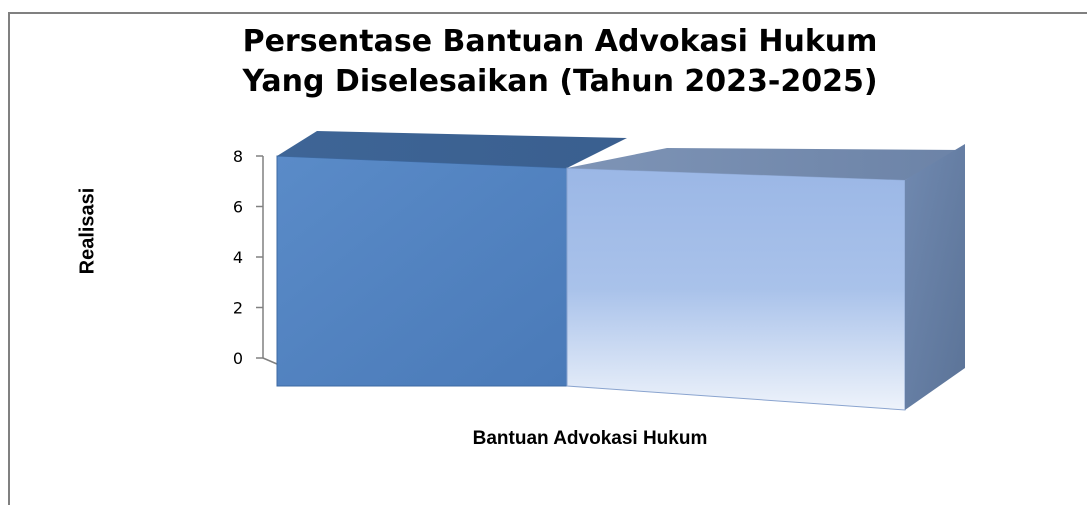 The image size is (1087, 505). I want to click on chart-title-line-1: Persentase Bantuan Advokasi Hukum, so click(560, 41).